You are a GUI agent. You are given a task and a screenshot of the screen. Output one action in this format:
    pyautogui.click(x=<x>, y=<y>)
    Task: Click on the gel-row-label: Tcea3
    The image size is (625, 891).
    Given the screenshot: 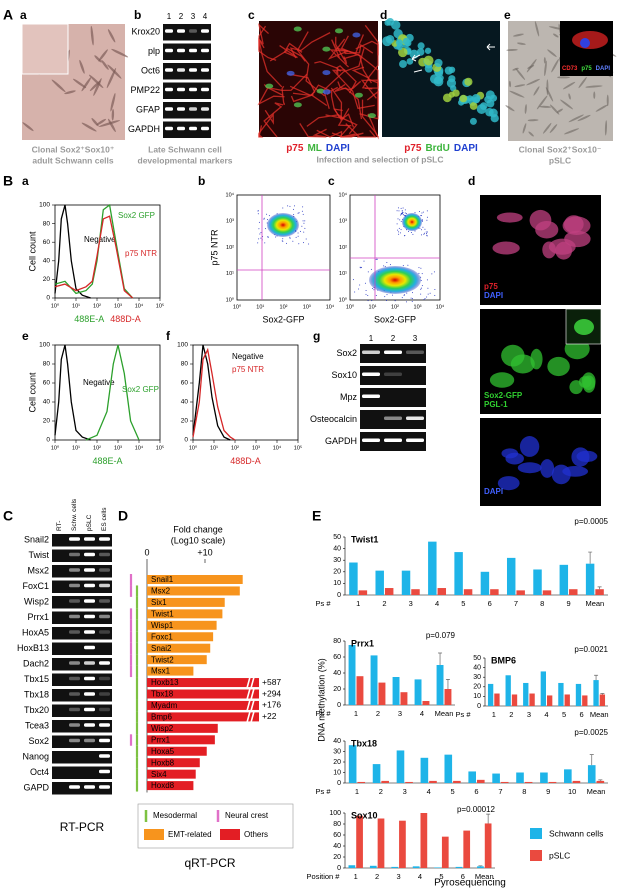 What is the action you would take?
    pyautogui.click(x=37, y=726)
    